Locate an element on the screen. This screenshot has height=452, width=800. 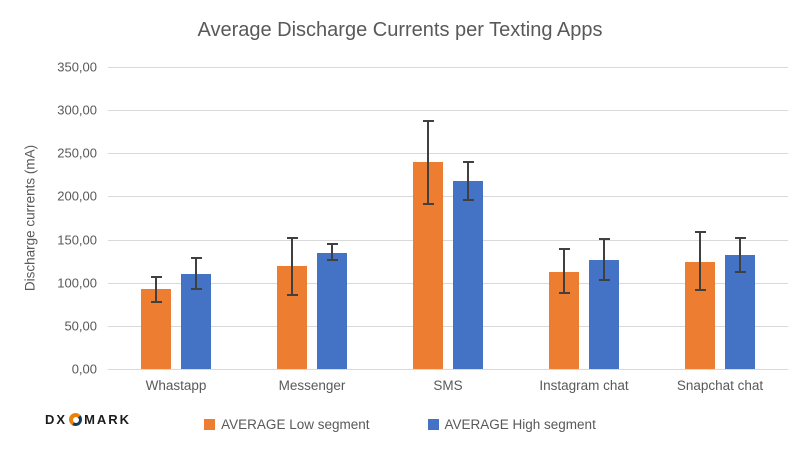
category-group: Instagram chat is located at coordinates (584, 230).